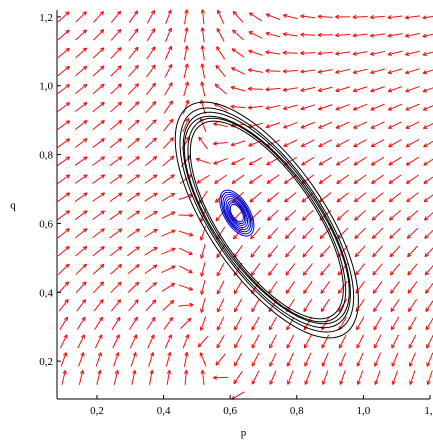 The image size is (433, 441). I want to click on trajectory-curve, so click(236, 213).